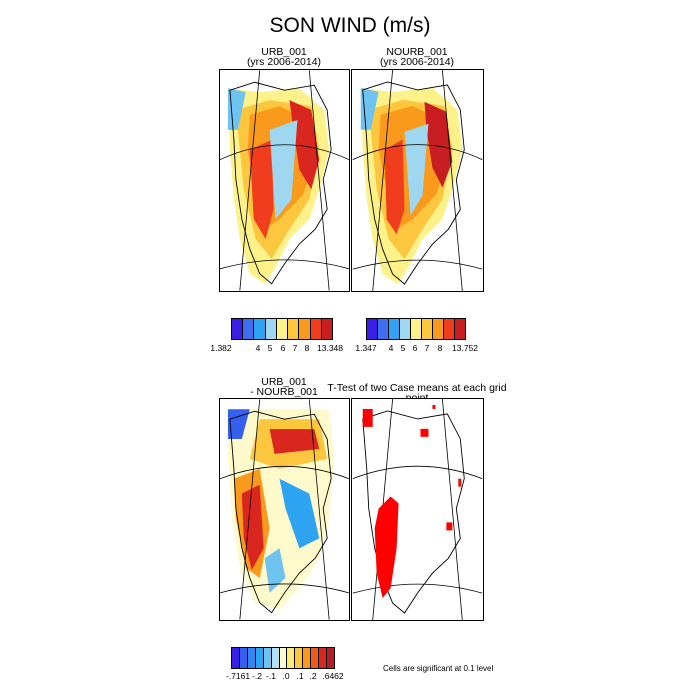 The width and height of the screenshot is (700, 700). Describe the element at coordinates (221, 348) in the screenshot. I see `urb-tick-label: 1.382` at that location.